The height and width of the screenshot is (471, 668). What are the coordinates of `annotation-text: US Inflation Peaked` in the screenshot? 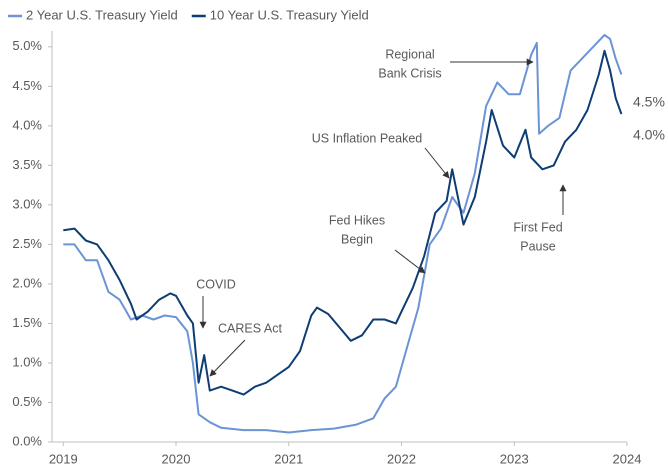 It's located at (367, 138).